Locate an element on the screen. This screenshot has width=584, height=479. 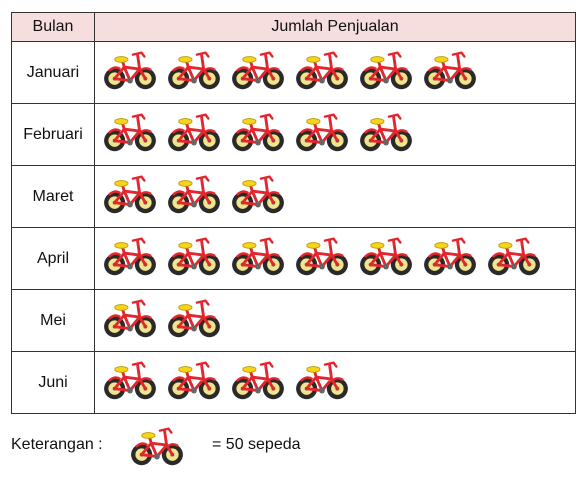
header-jumlah-penjualan: Jumlah Penjualan is located at coordinates (335, 27).